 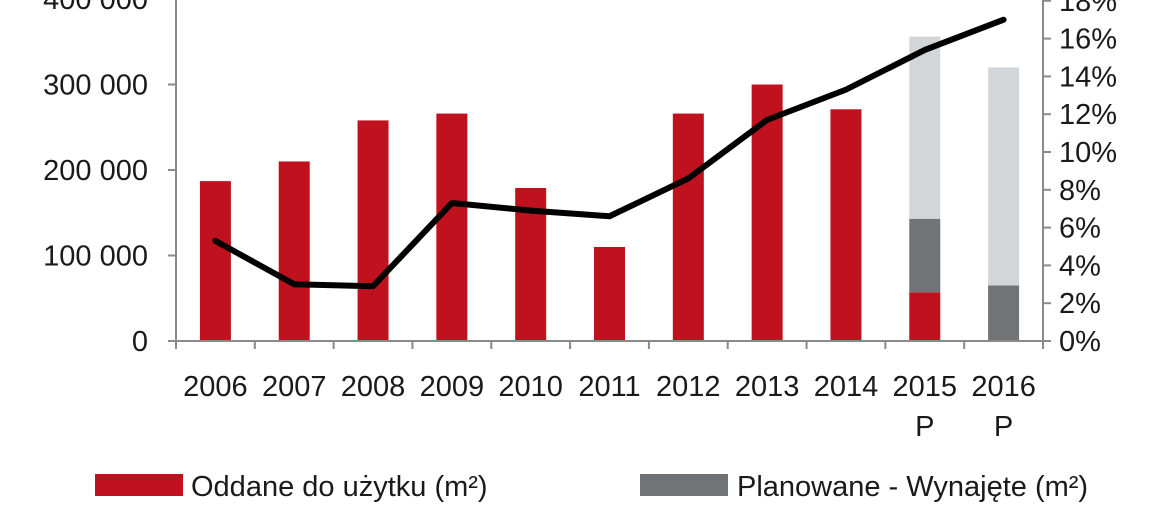 What do you see at coordinates (215, 387) in the screenshot?
I see `x-tick-label-2006: 2006` at bounding box center [215, 387].